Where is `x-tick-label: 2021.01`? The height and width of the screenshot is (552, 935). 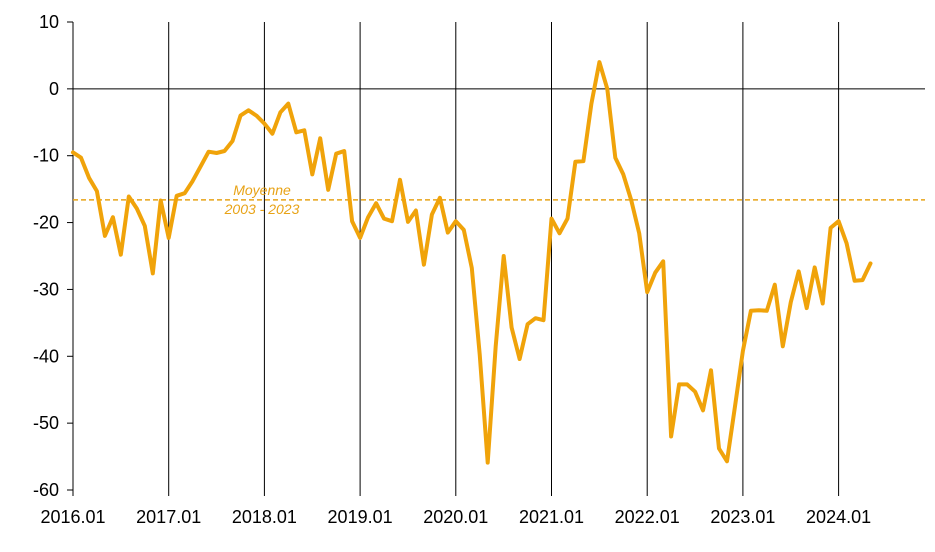 x-tick-label: 2021.01 is located at coordinates (551, 517).